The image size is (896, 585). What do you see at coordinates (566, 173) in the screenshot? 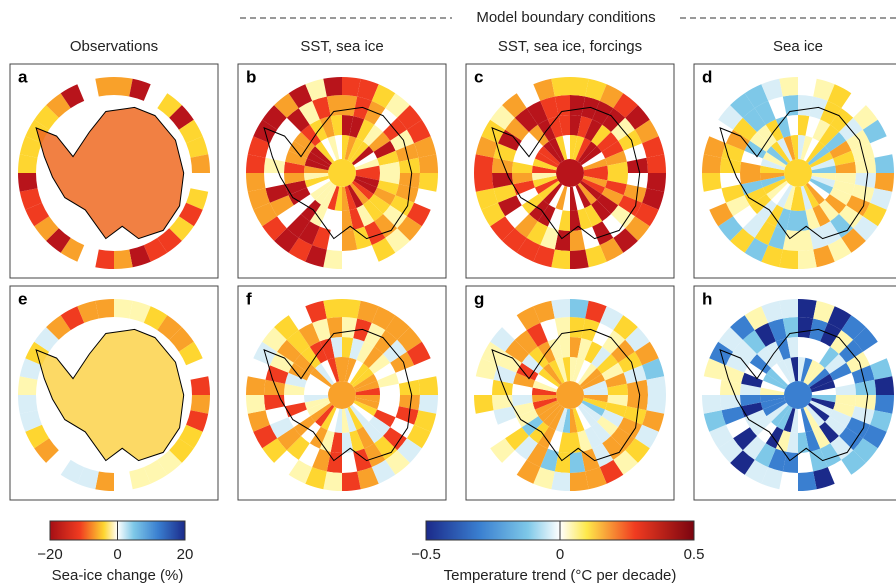
I see `coastline` at bounding box center [566, 173].